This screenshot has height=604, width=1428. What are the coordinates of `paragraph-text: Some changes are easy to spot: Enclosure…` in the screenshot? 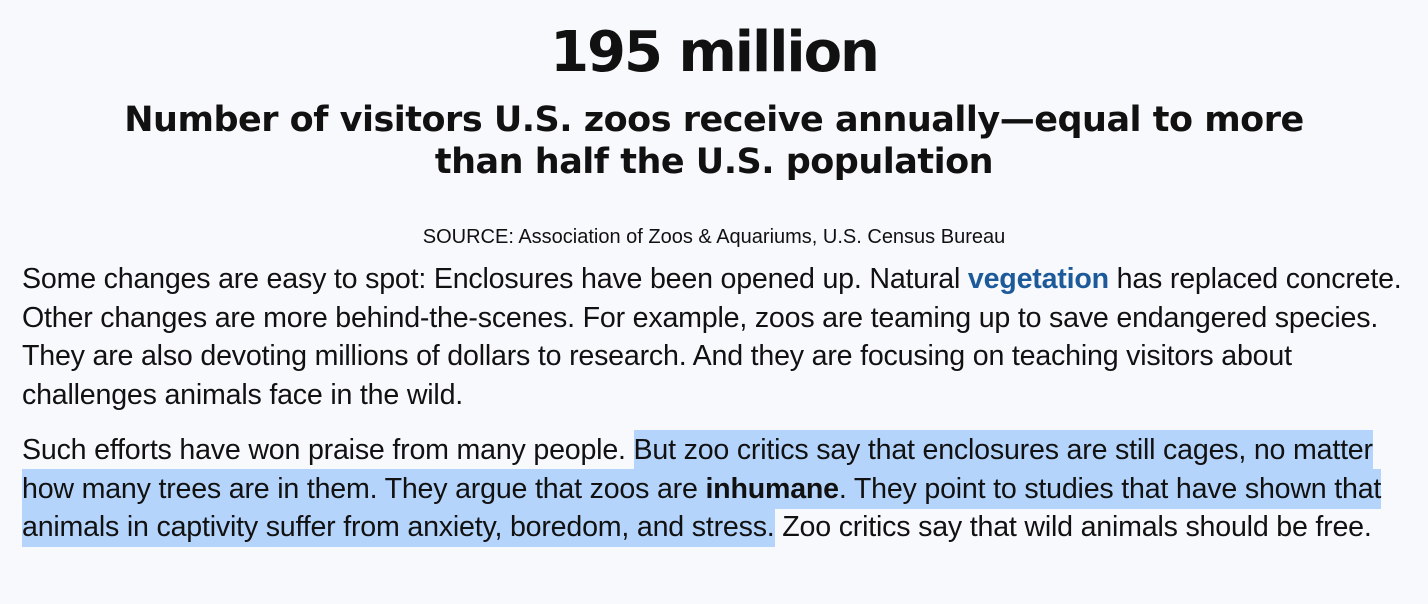 It's located at (495, 279).